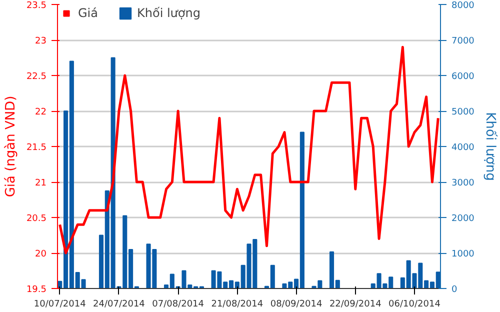  I want to click on x-tick-label: 08/09/2014, so click(296, 305).